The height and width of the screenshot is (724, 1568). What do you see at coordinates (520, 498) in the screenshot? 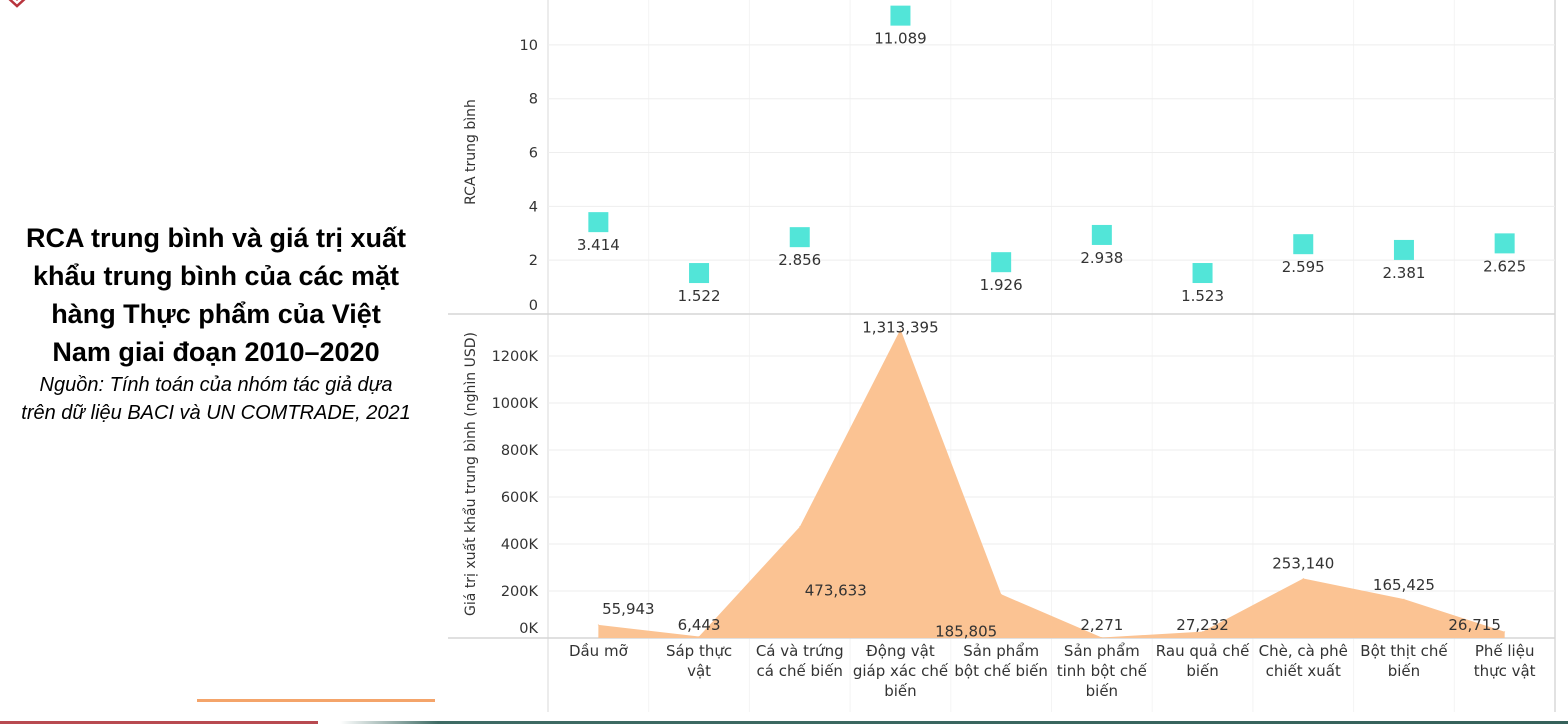
I see `export-y-tick-label: 600K` at bounding box center [520, 498].